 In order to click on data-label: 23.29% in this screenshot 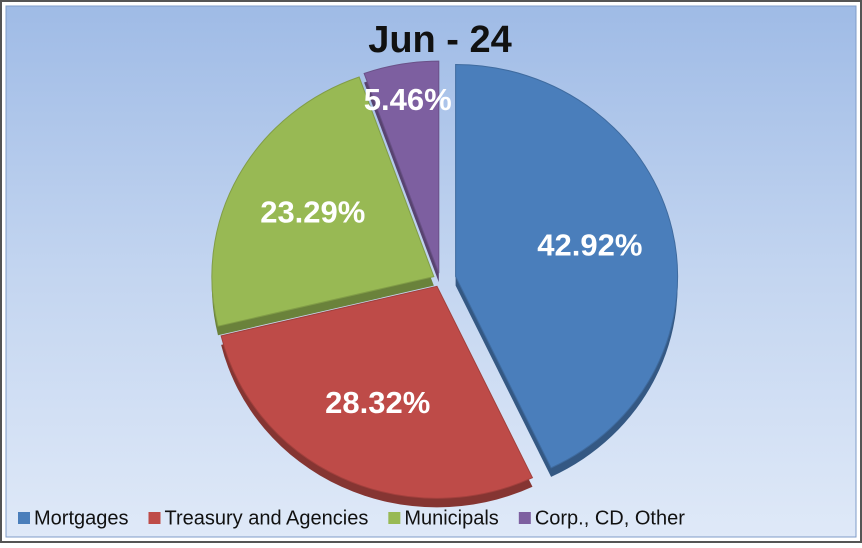, I will do `click(312, 211)`.